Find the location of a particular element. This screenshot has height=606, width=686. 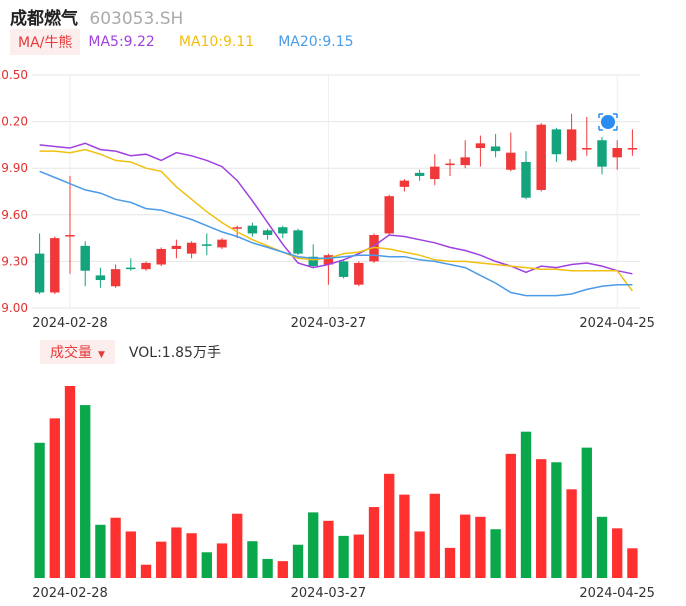

ma5-legend-item: MA5:9.22 is located at coordinates (121, 42).